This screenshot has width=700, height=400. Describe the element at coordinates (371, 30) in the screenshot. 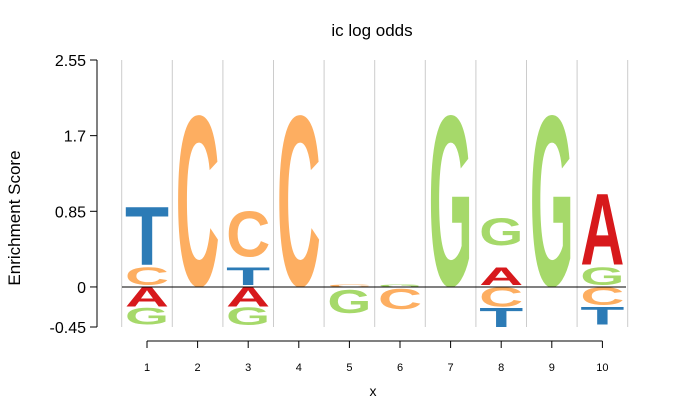

I see `chart-title: ic log odds` at that location.